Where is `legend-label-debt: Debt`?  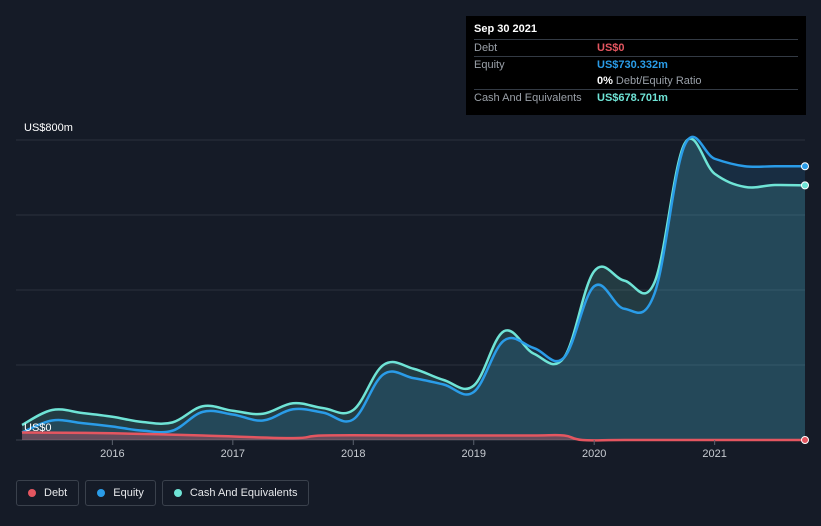 legend-label-debt: Debt is located at coordinates (56, 493).